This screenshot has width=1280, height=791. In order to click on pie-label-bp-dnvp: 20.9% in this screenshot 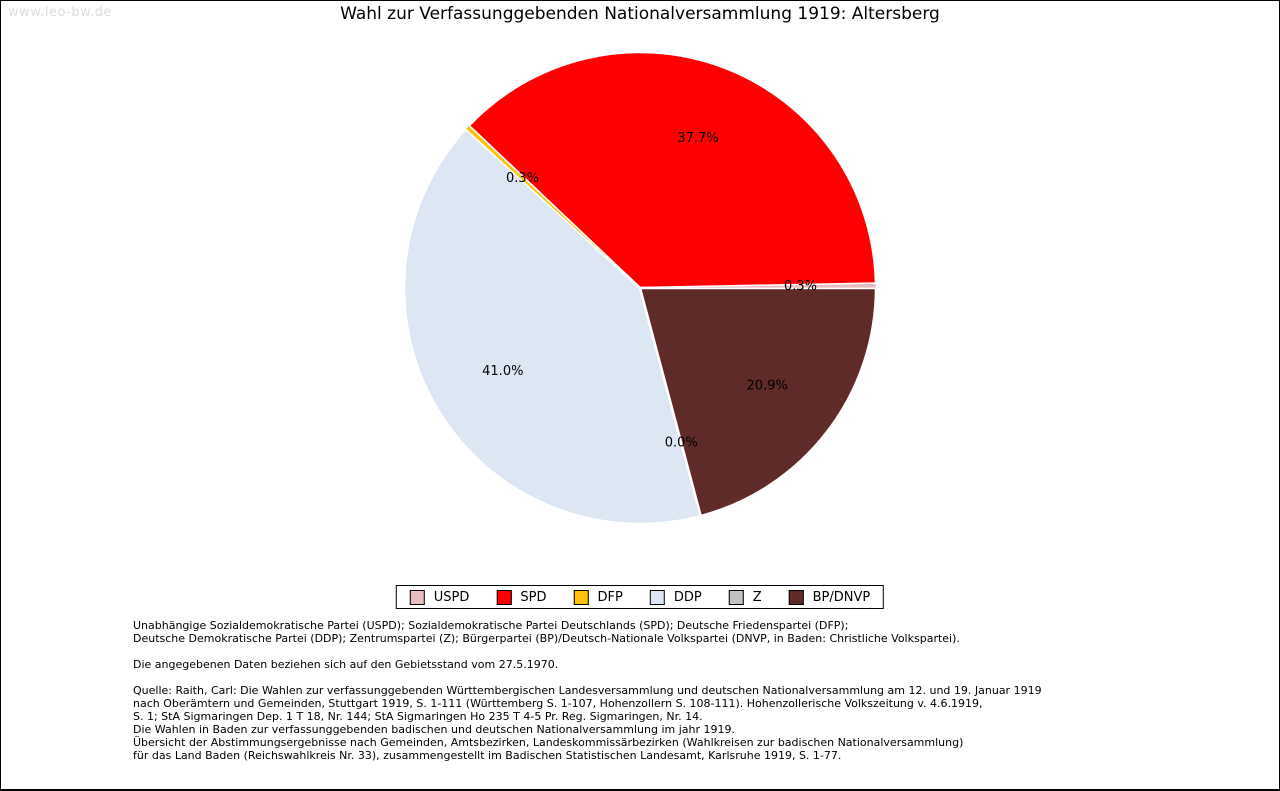, I will do `click(767, 385)`.